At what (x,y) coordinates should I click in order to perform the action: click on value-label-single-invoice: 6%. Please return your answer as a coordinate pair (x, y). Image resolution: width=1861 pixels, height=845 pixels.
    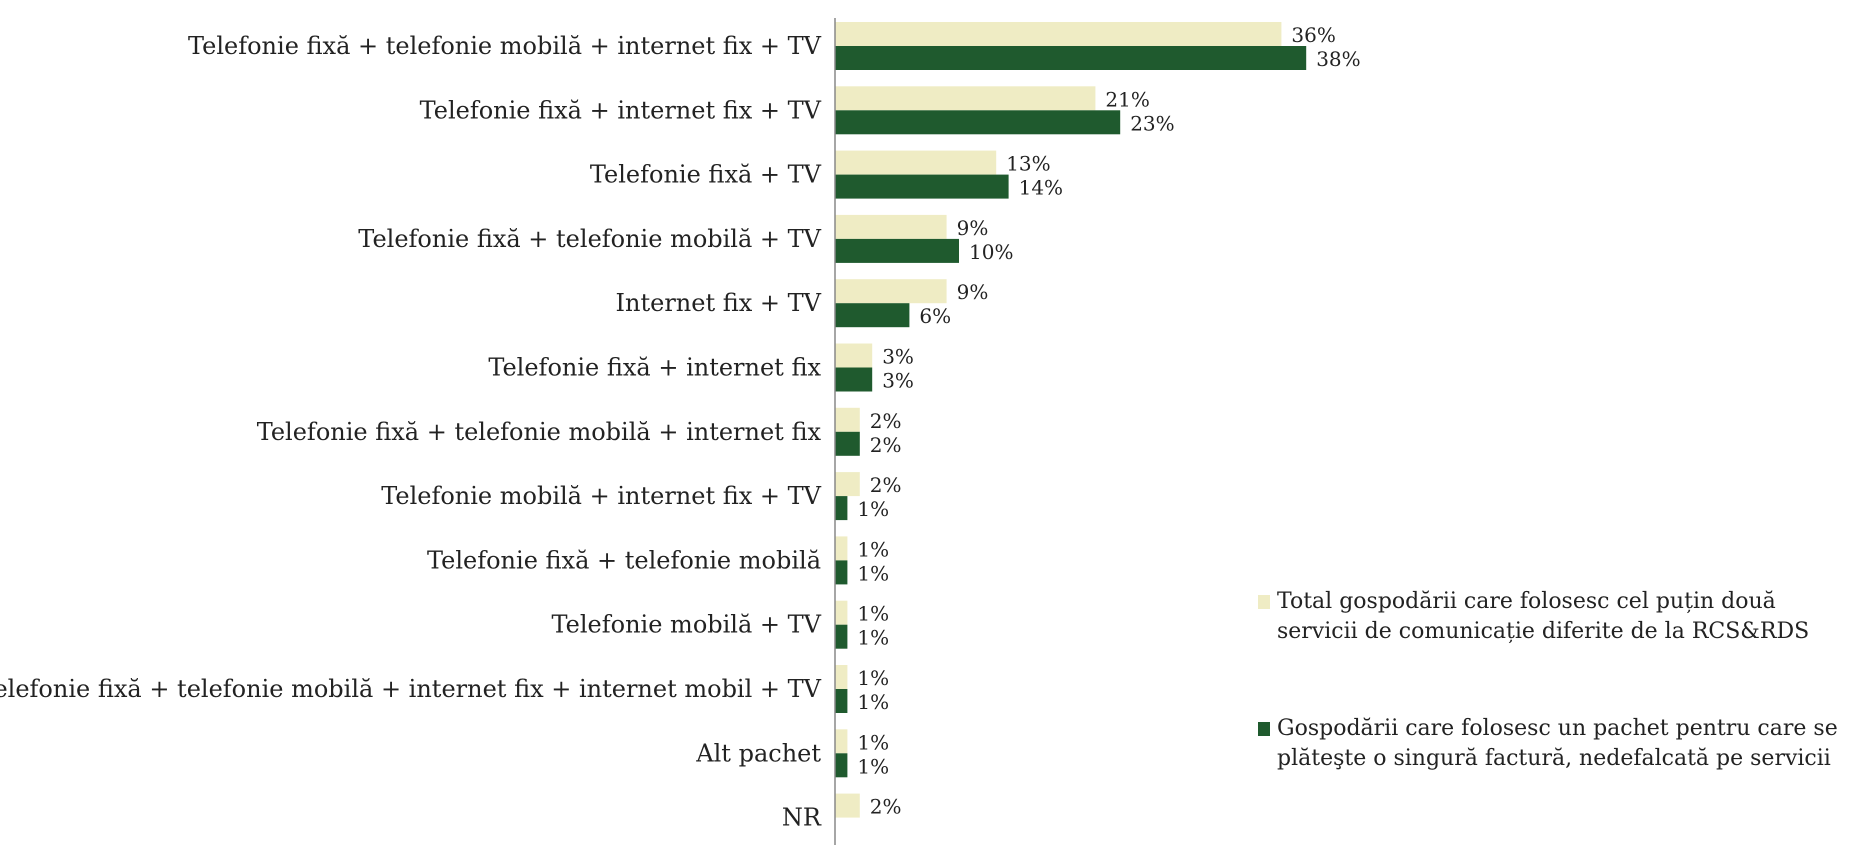
    Looking at the image, I should click on (935, 316).